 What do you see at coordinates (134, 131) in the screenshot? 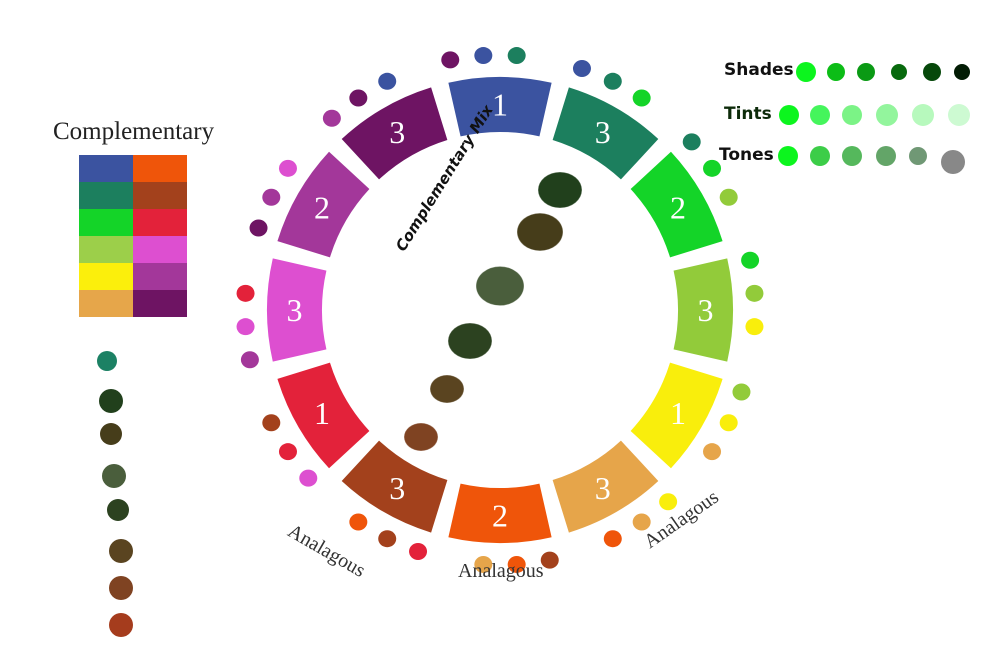
I see `complementary-title: Complementary` at bounding box center [134, 131].